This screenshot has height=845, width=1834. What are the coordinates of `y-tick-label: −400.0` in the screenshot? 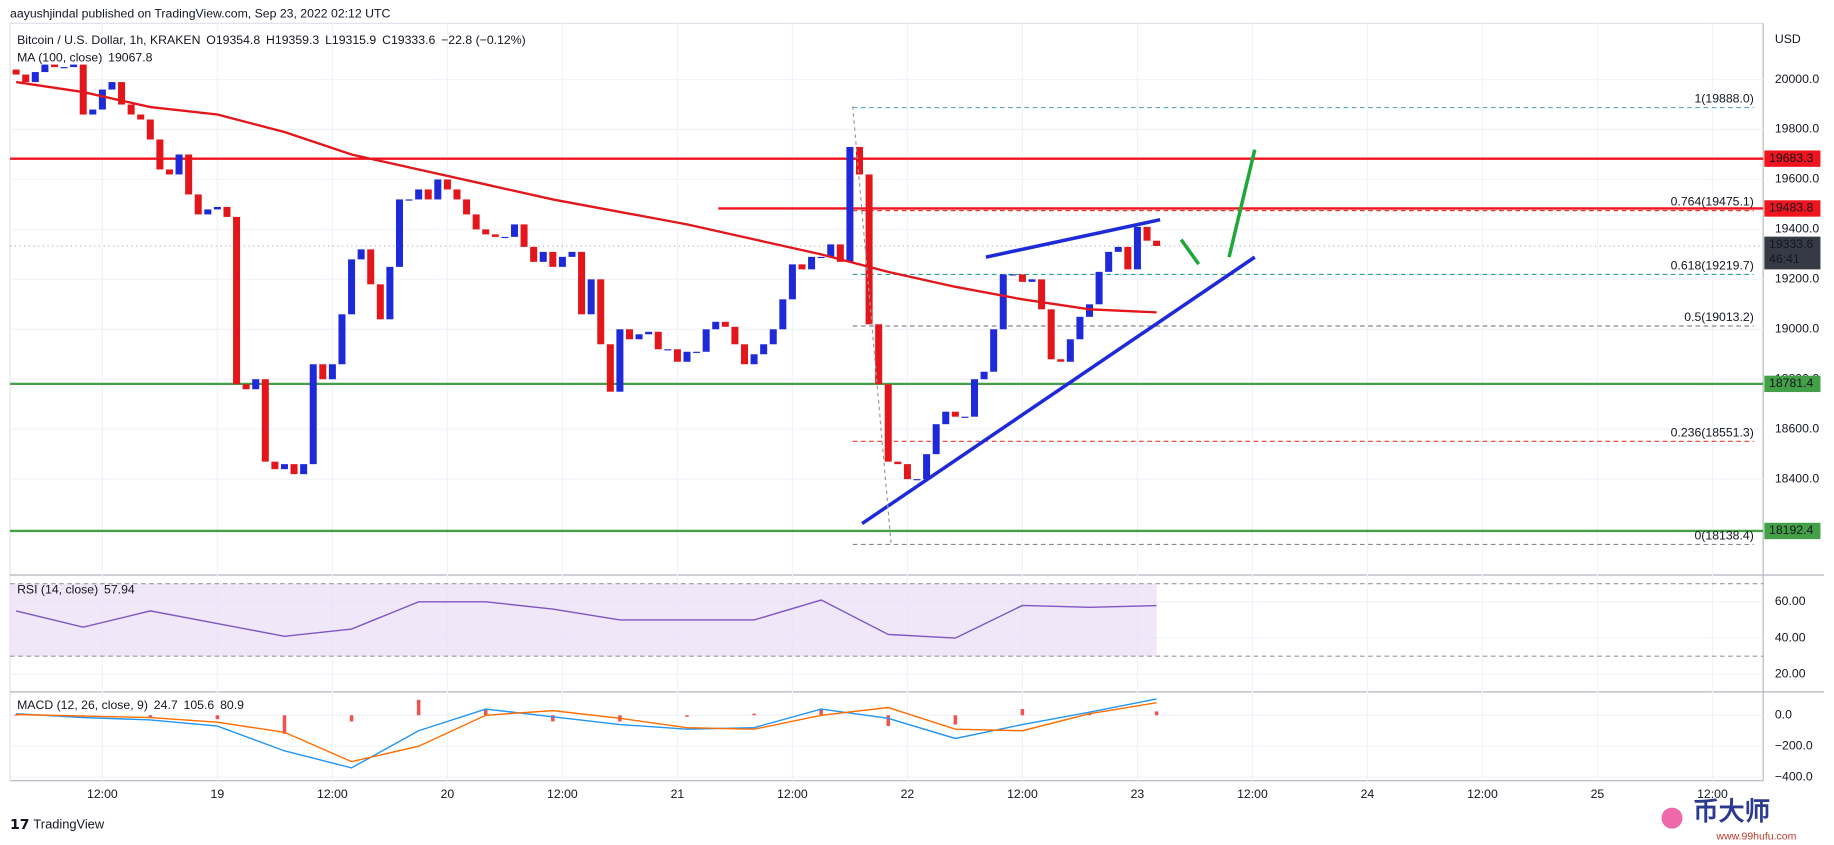 It's located at (1794, 776).